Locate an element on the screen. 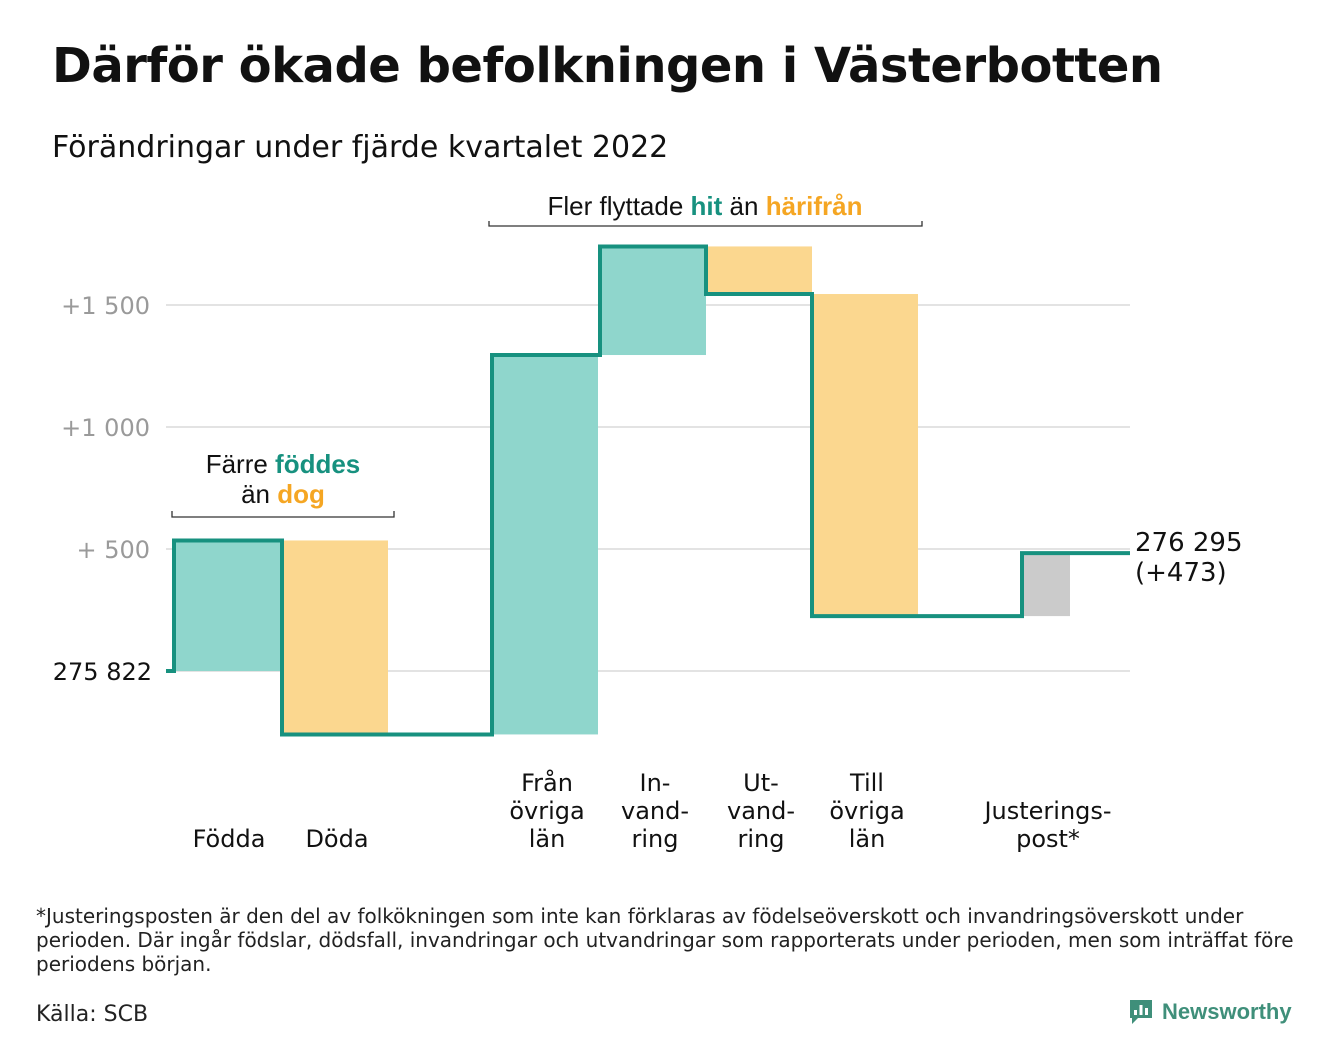  y-tick-label: +1 000 is located at coordinates (105, 428).